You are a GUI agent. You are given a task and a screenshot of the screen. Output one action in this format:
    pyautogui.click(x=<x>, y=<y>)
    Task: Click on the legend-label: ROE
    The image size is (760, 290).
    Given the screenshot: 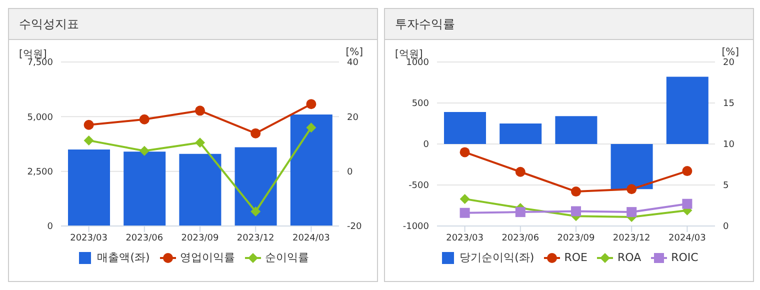 What is the action you would take?
    pyautogui.click(x=576, y=257)
    